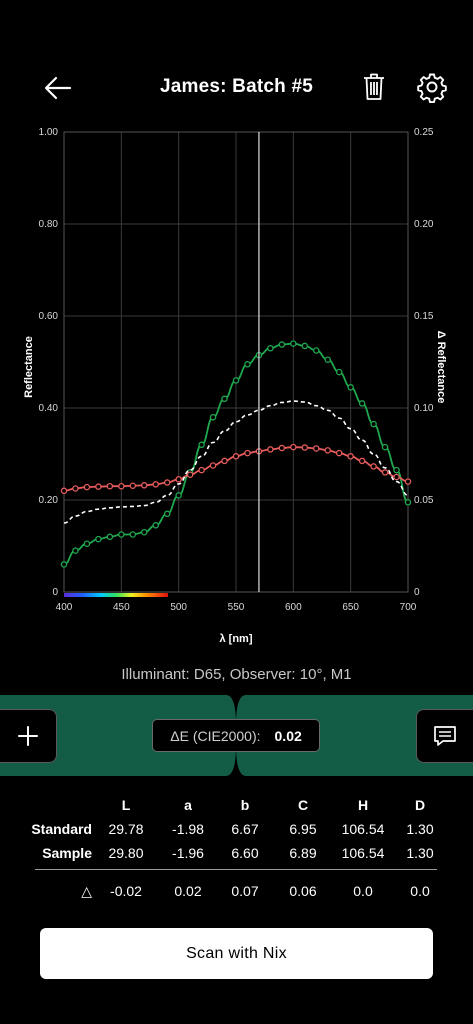 This screenshot has height=1024, width=473. Describe the element at coordinates (58, 88) in the screenshot. I see `back-button` at that location.